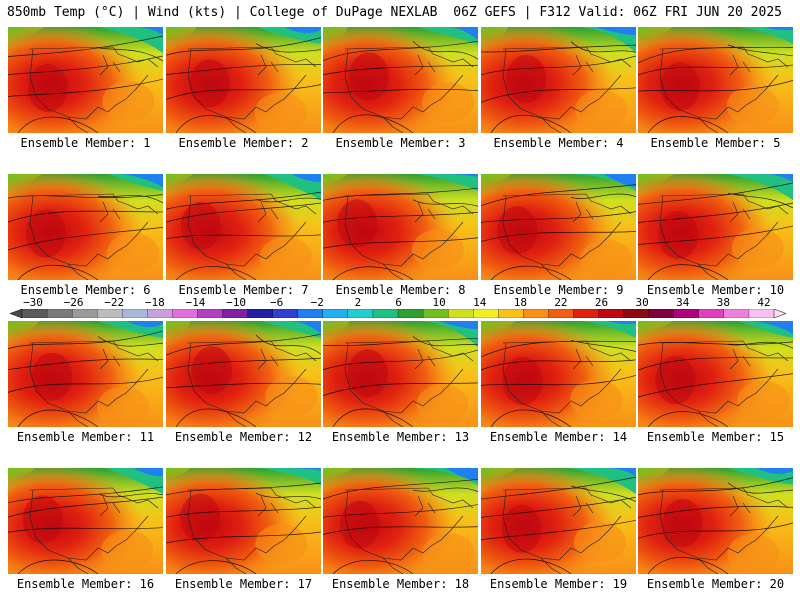  What do you see at coordinates (400, 143) in the screenshot?
I see `ensemble-member-label: Ensemble Member: 3` at bounding box center [400, 143].